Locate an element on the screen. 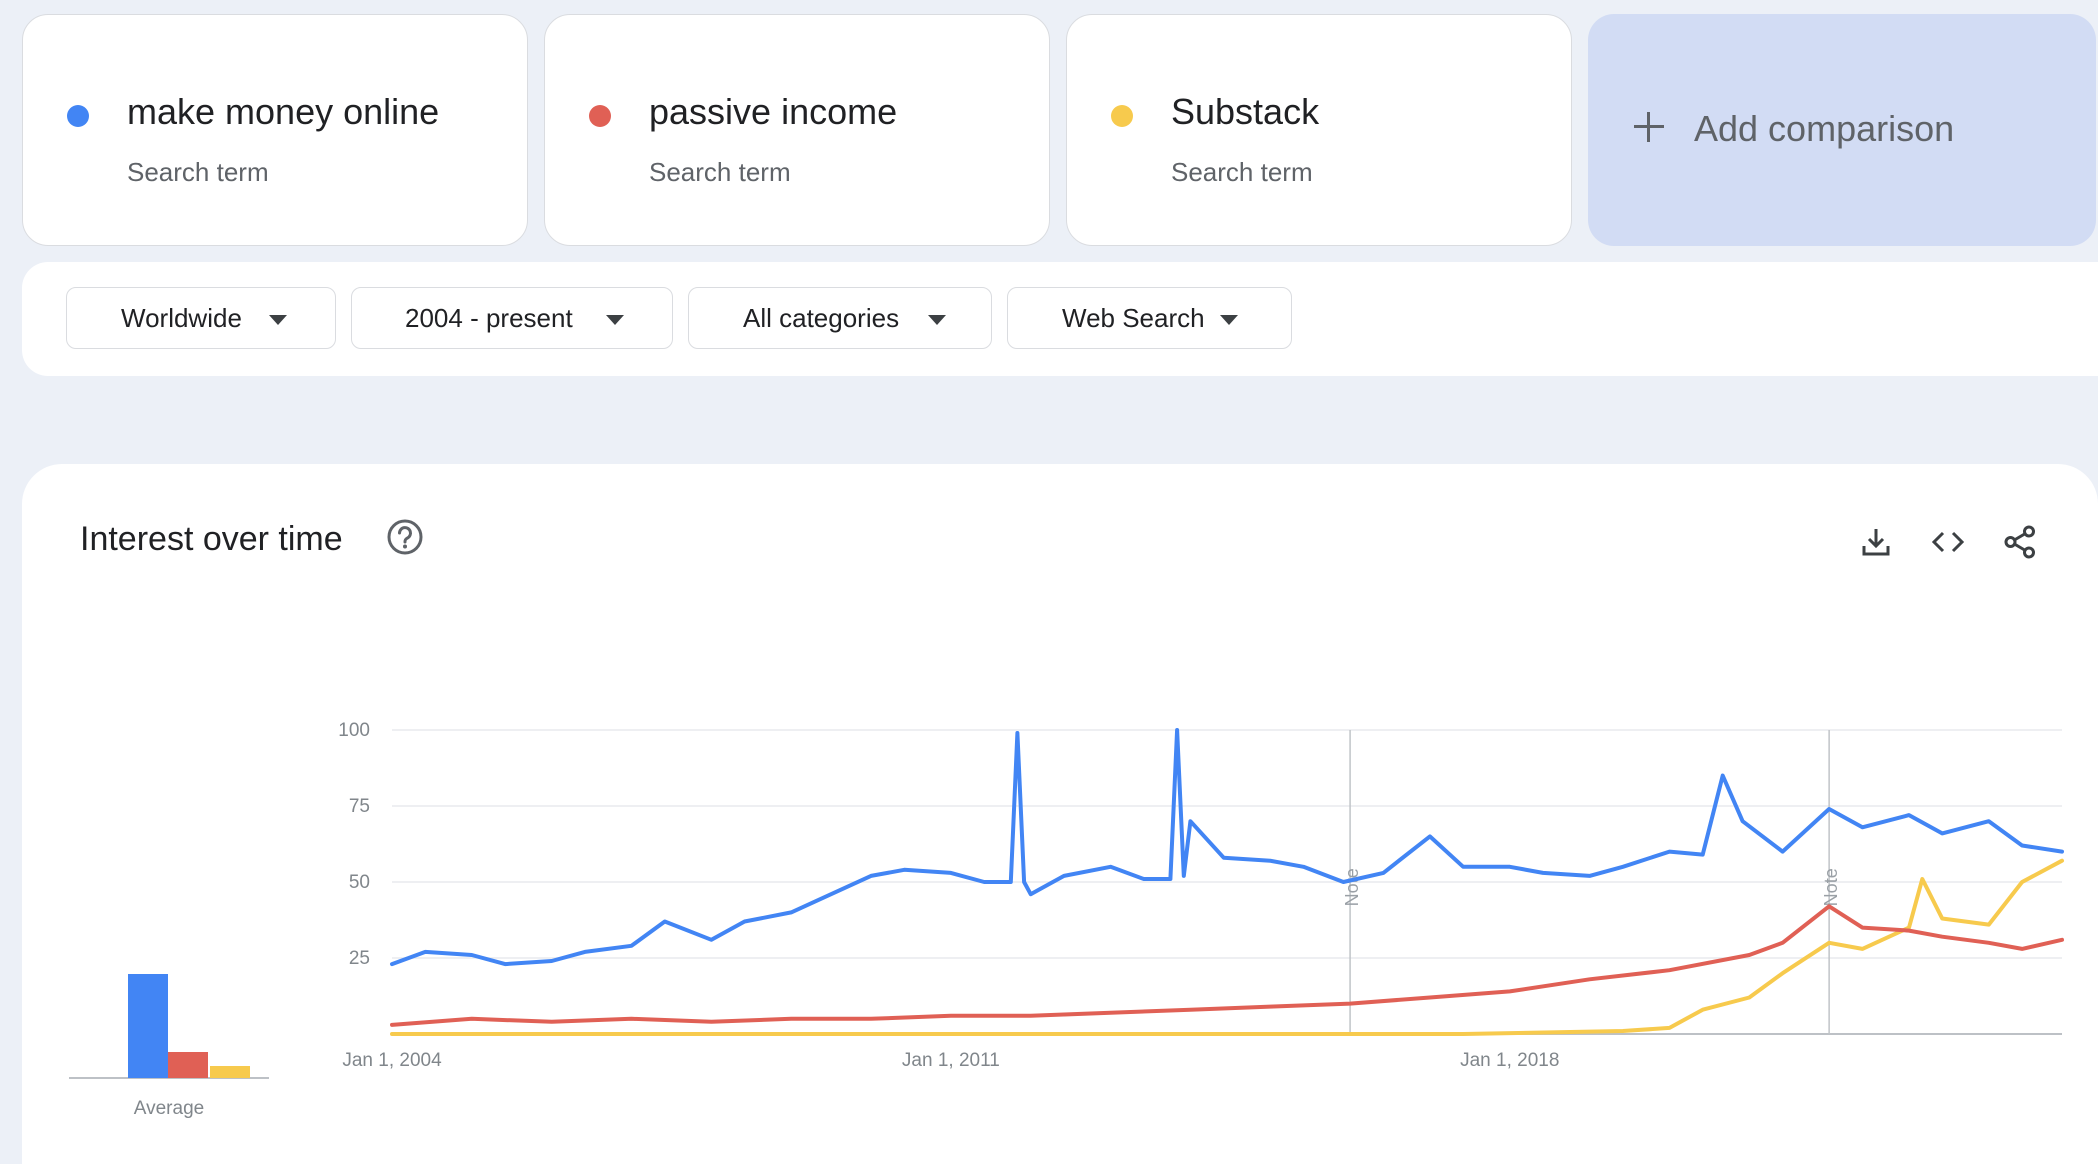  term-card-passive-income: passive income Search term is located at coordinates (797, 130).